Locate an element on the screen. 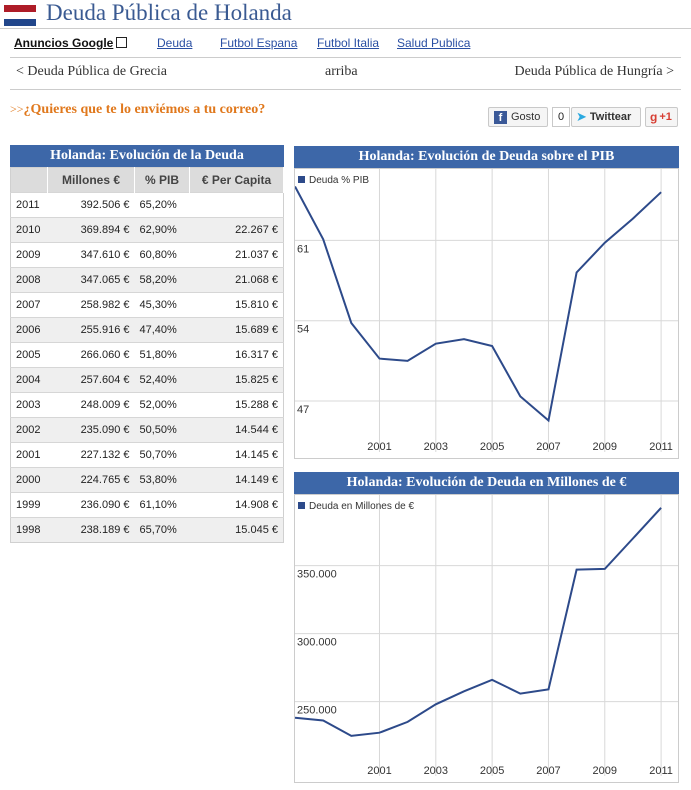  table-cell is located at coordinates (236, 205).